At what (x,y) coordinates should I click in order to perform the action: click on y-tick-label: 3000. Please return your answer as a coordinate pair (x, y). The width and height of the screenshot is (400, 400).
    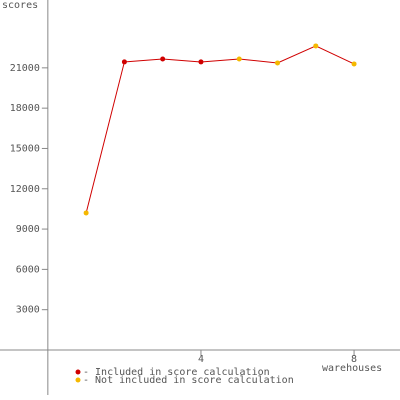
    Looking at the image, I should click on (28, 310).